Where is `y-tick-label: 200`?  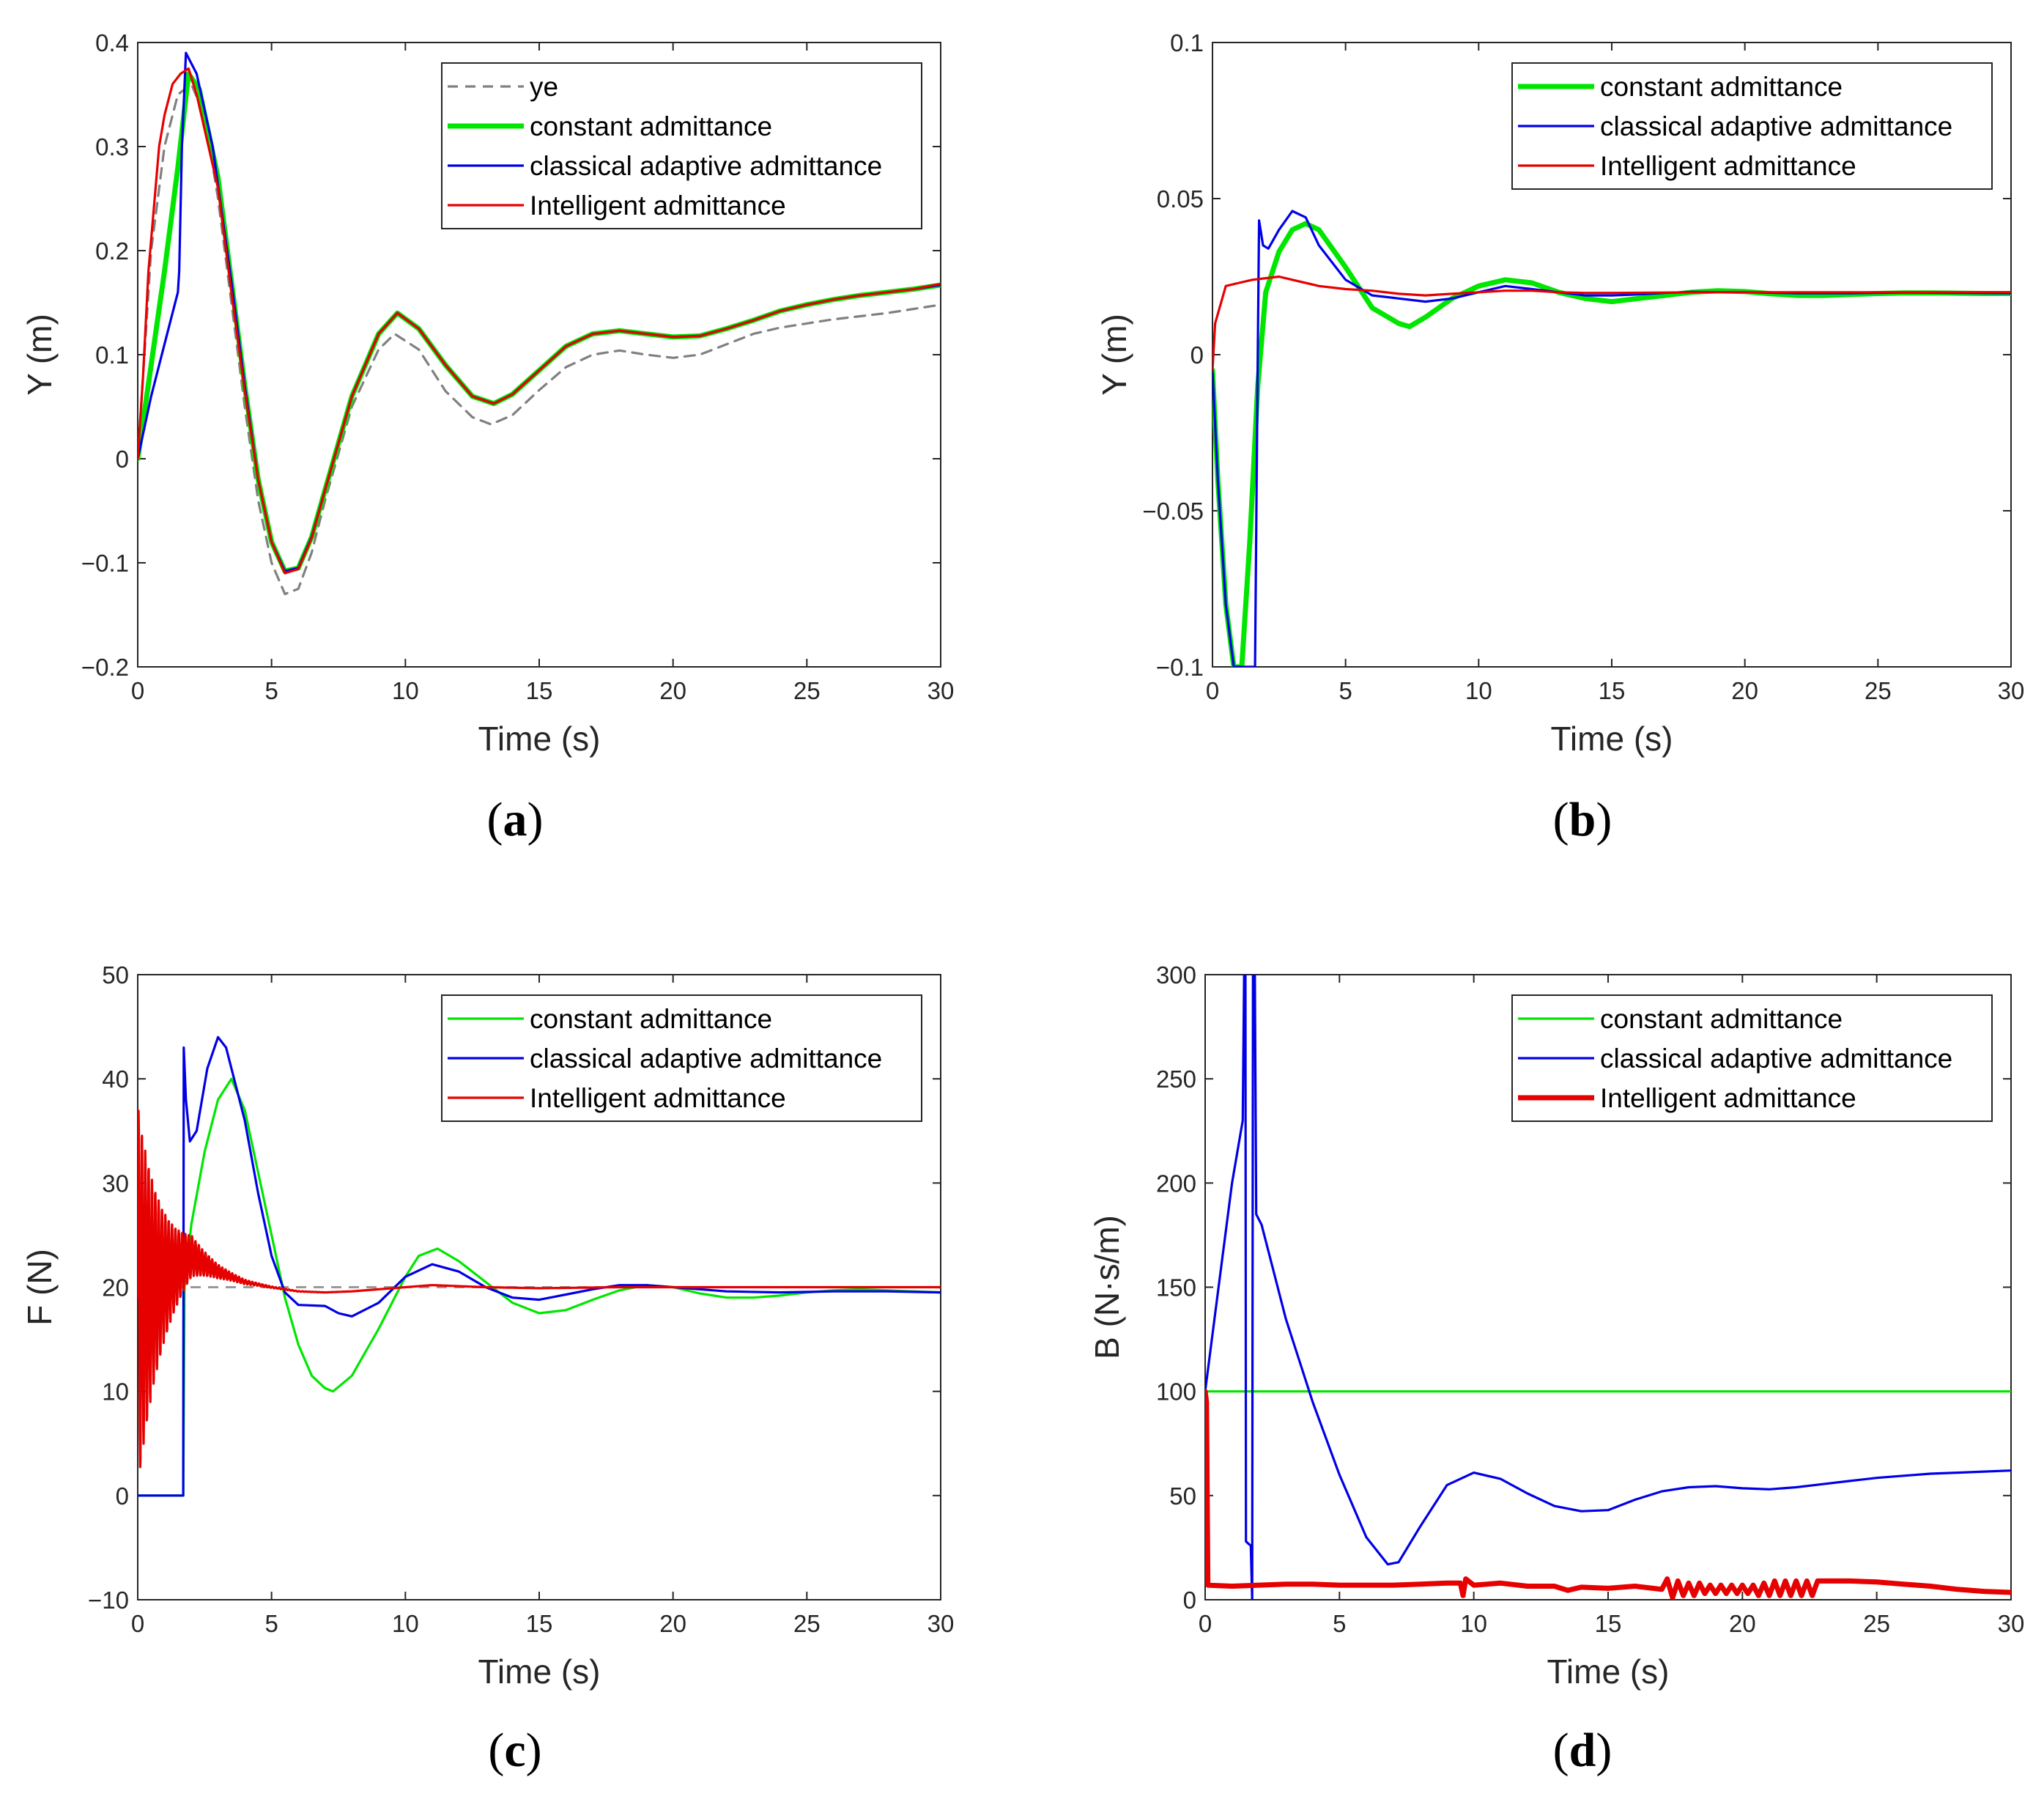
y-tick-label: 200 is located at coordinates (1176, 1183).